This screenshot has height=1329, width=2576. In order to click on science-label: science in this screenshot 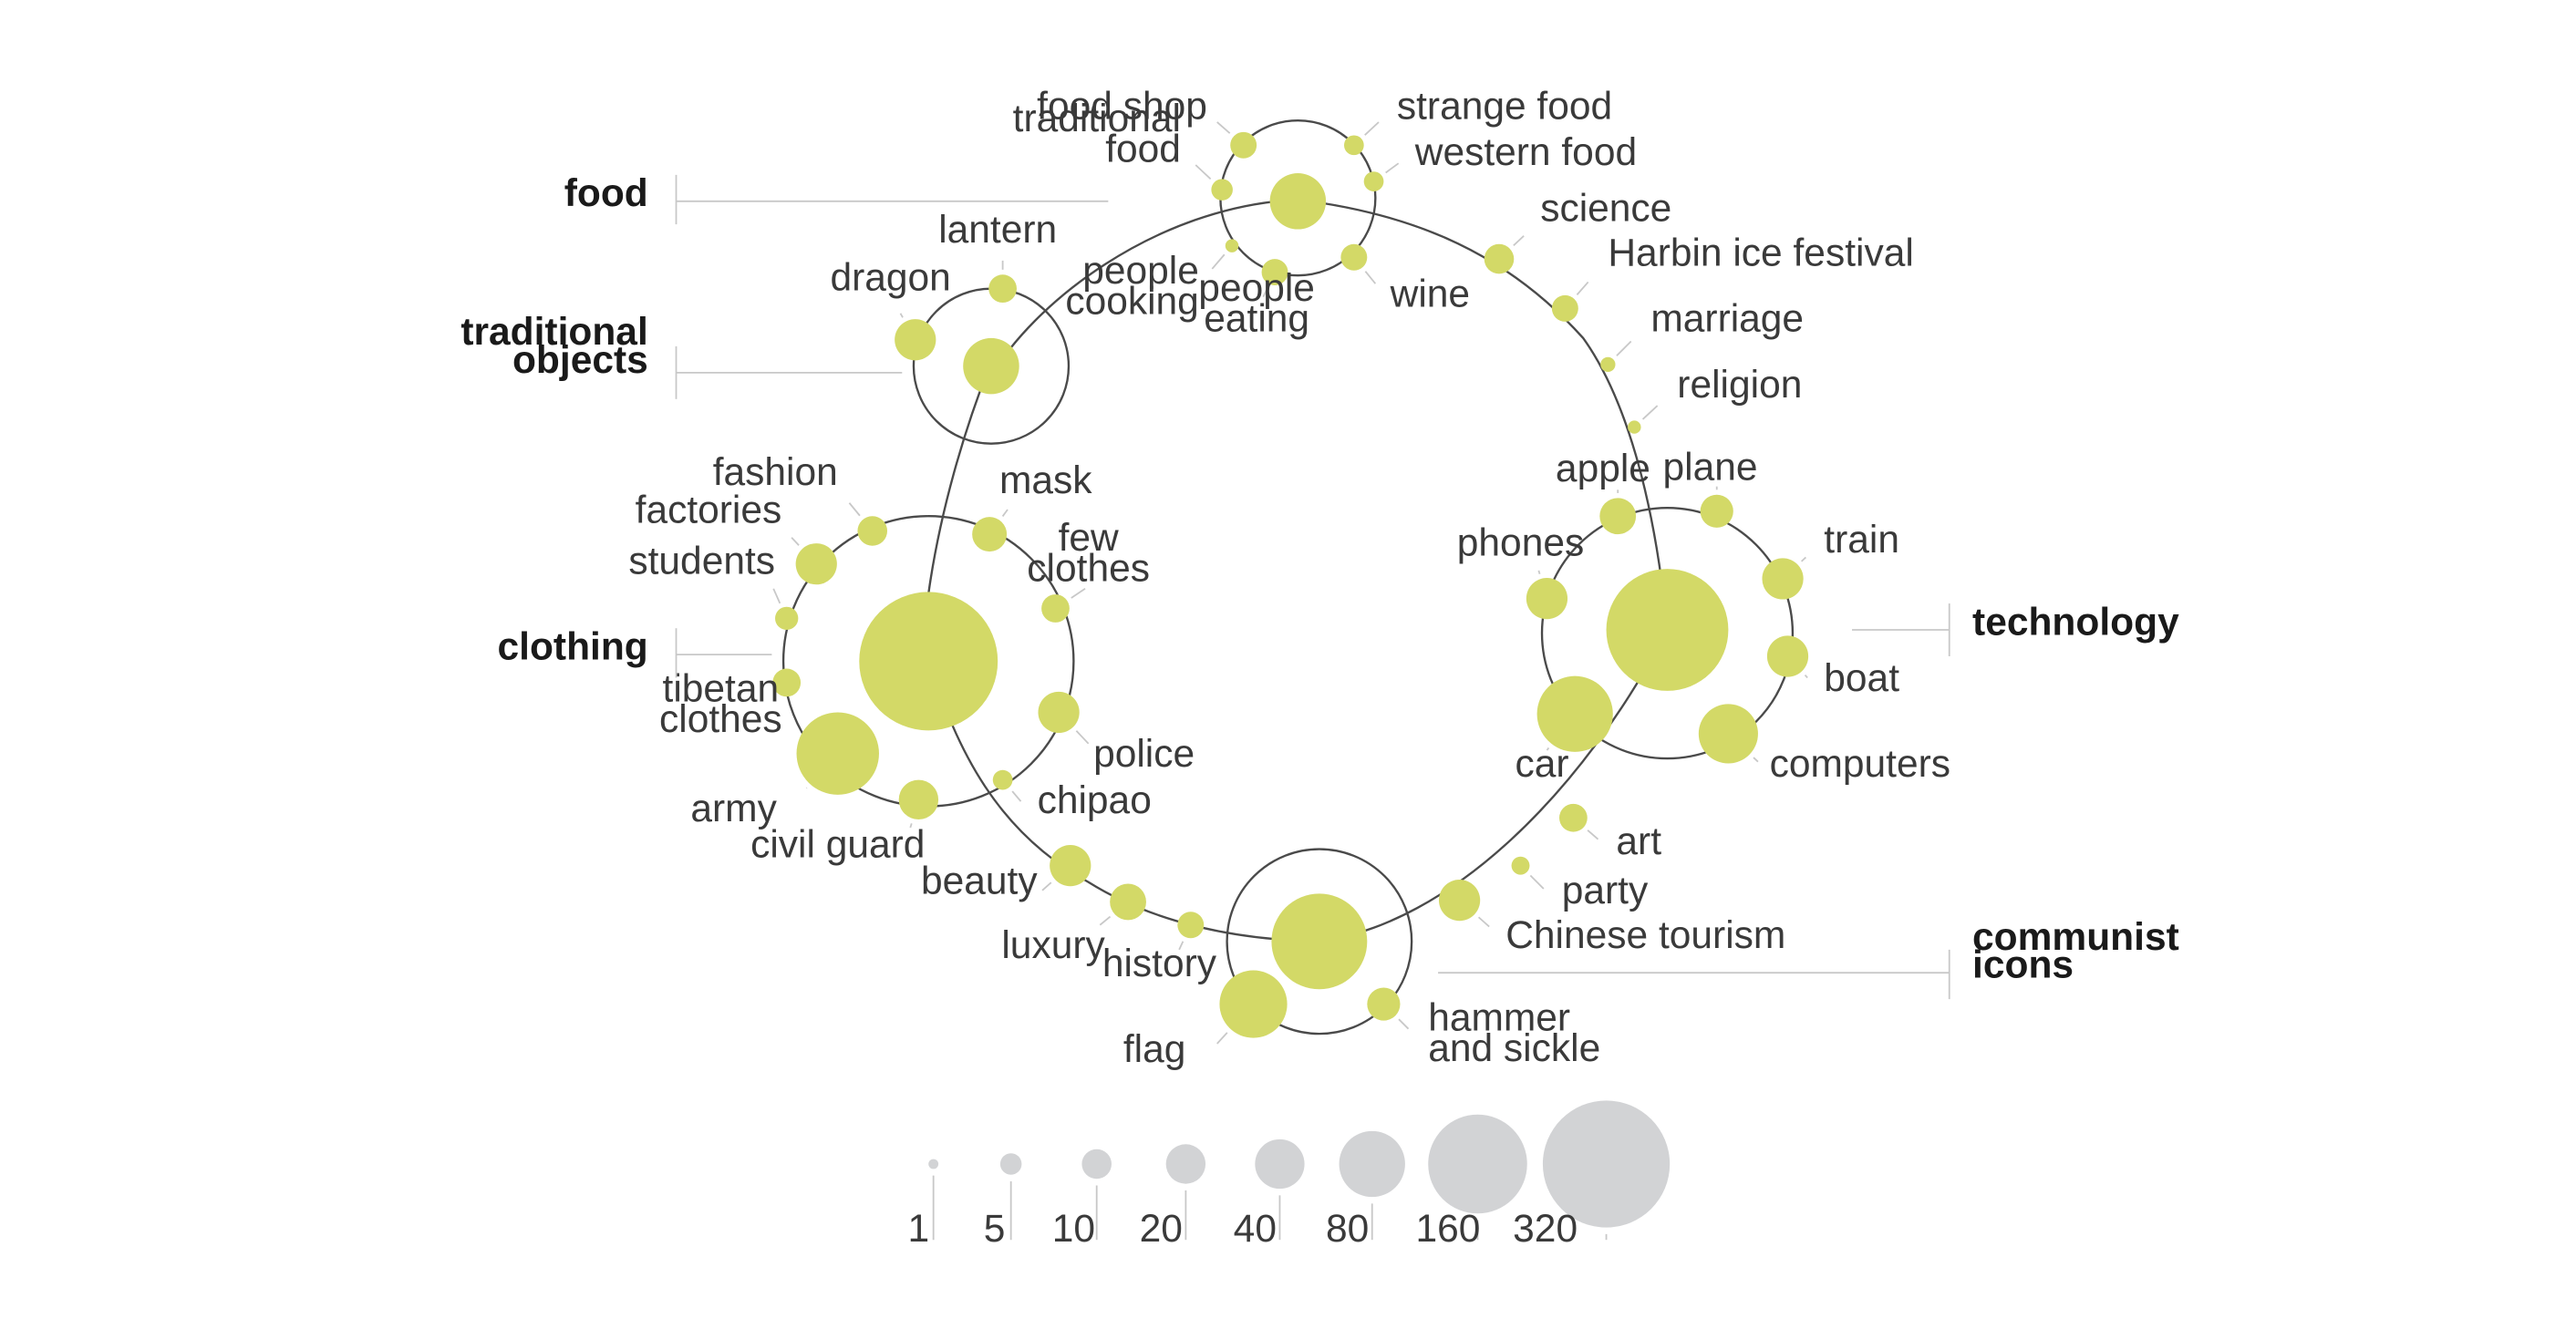, I will do `click(1605, 209)`.